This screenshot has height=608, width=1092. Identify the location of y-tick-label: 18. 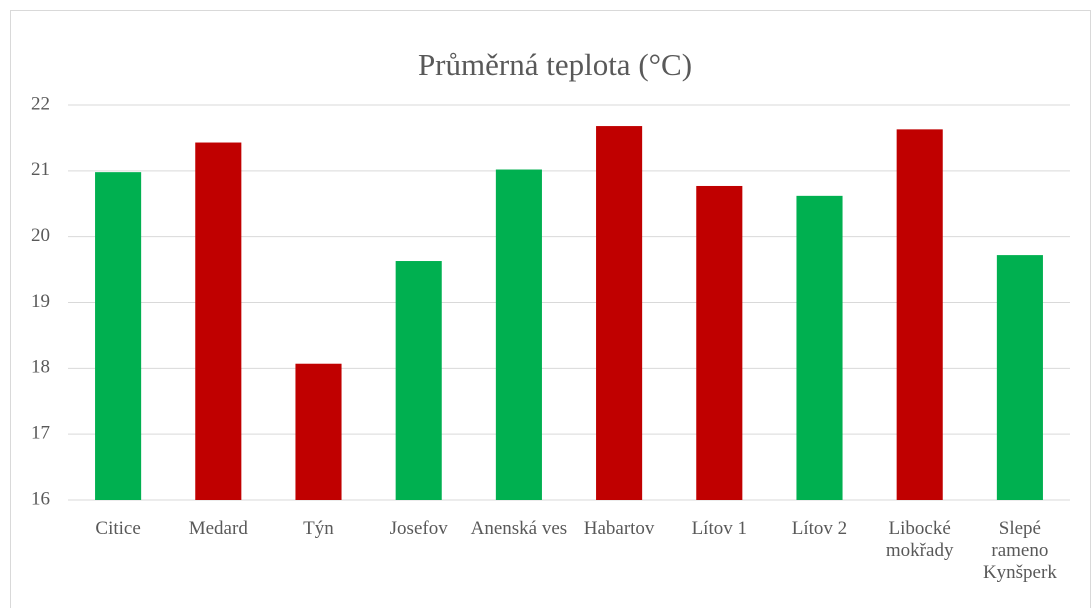
(40, 367).